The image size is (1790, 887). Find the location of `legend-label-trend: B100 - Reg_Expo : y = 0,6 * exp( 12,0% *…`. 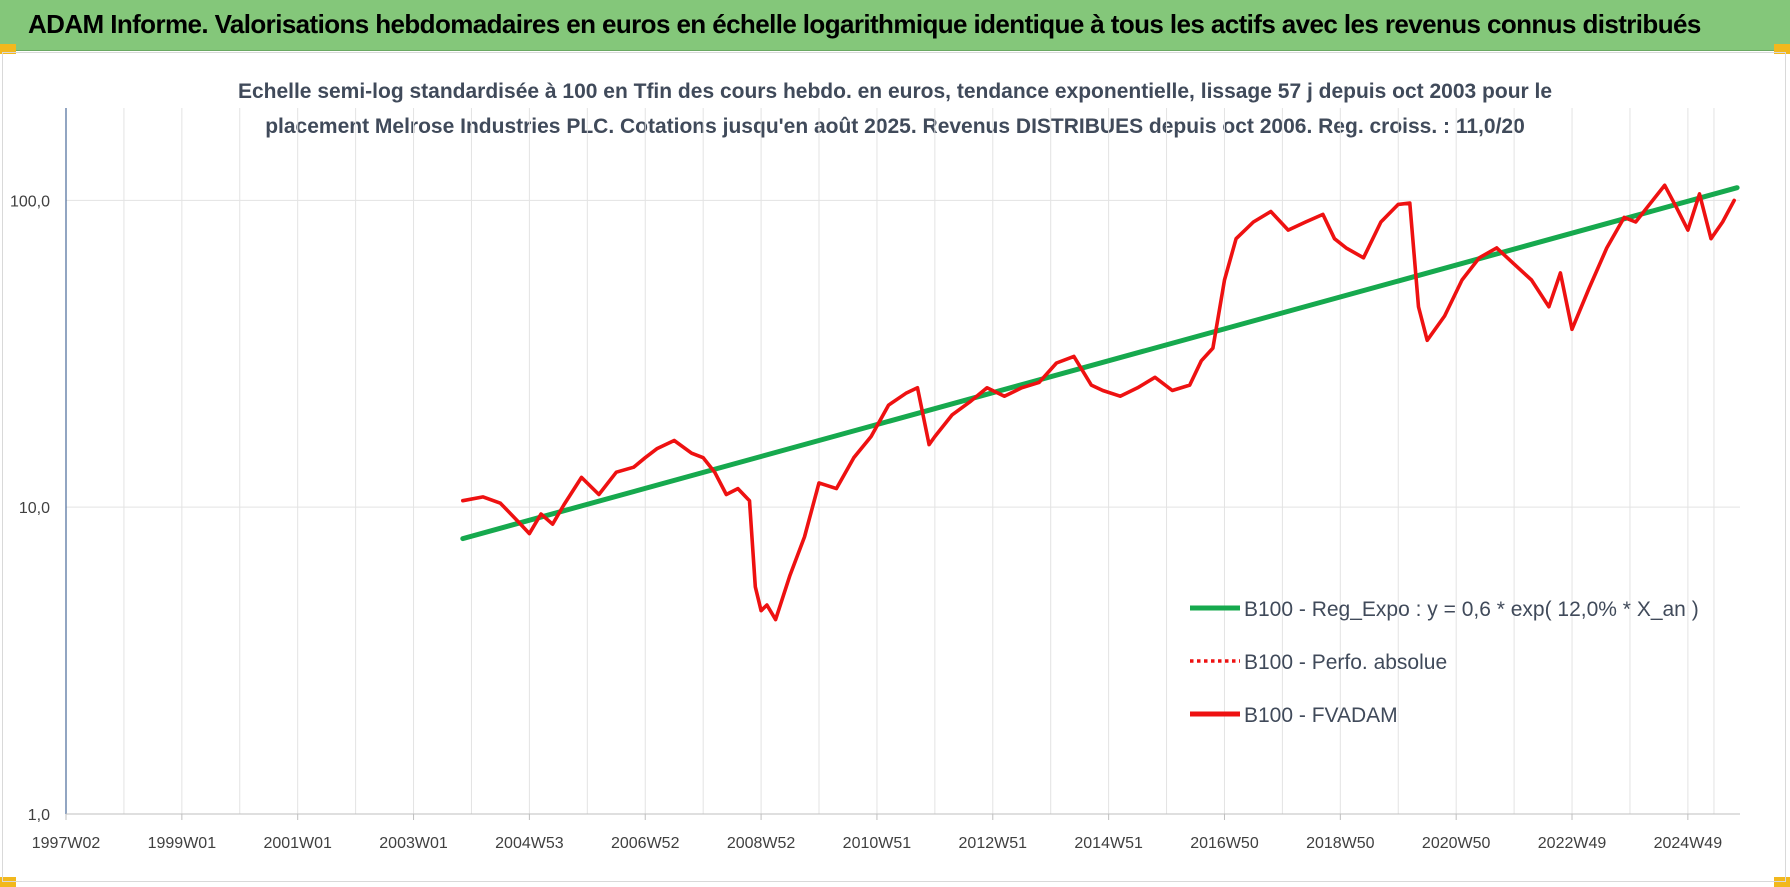

legend-label-trend: B100 - Reg_Expo : y = 0,6 * exp( 12,0% *… is located at coordinates (1471, 609).